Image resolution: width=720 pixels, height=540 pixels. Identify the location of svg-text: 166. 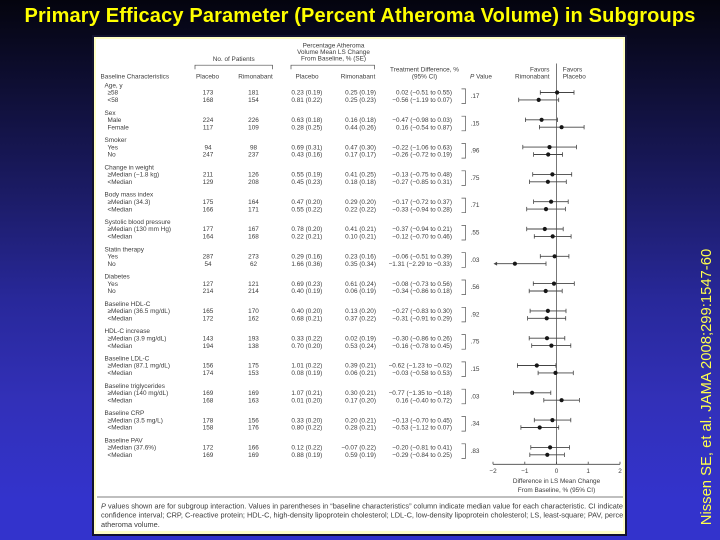
(253, 448).